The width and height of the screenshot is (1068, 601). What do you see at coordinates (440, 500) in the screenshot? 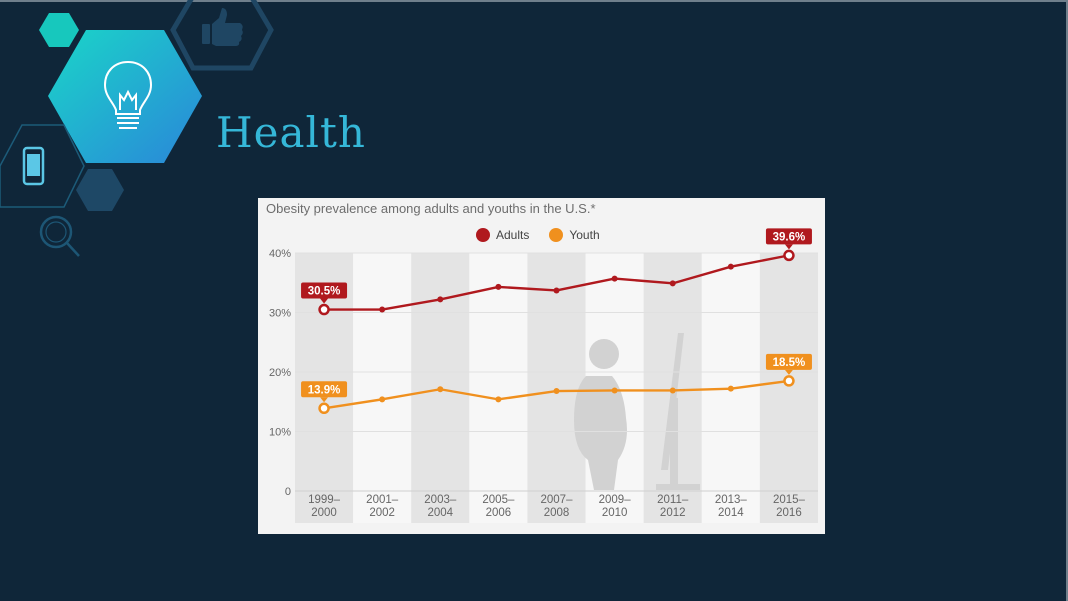
I see `x-tick-label: 2003–` at bounding box center [440, 500].